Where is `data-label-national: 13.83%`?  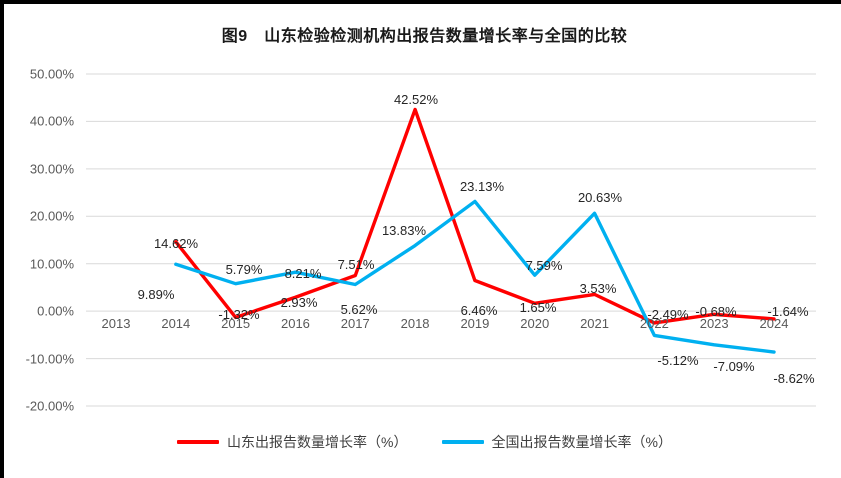
data-label-national: 13.83% is located at coordinates (404, 230).